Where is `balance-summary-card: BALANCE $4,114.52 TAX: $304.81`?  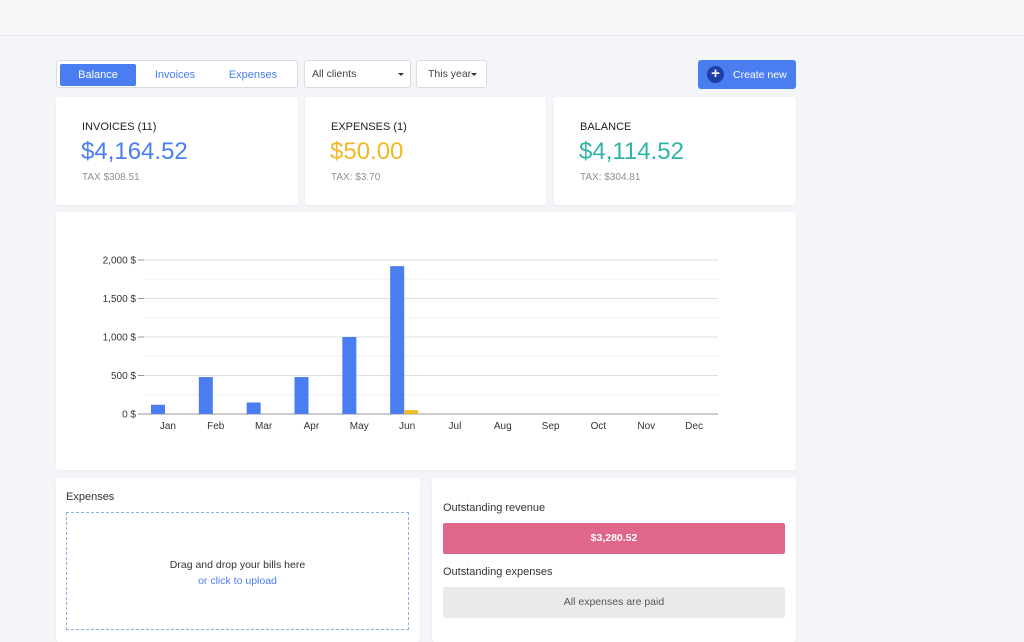
balance-summary-card: BALANCE $4,114.52 TAX: $304.81 is located at coordinates (675, 151).